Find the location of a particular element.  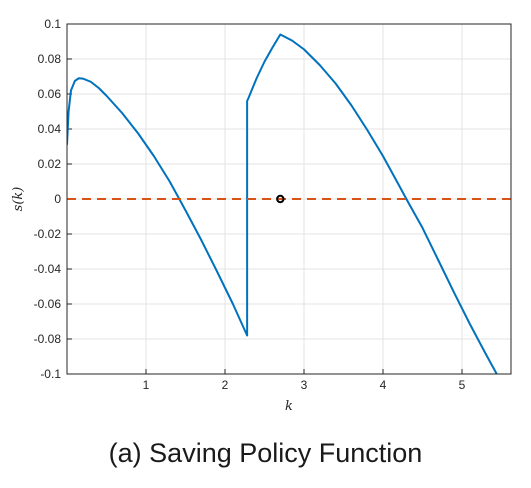

x-tick-label: 3 is located at coordinates (304, 385).